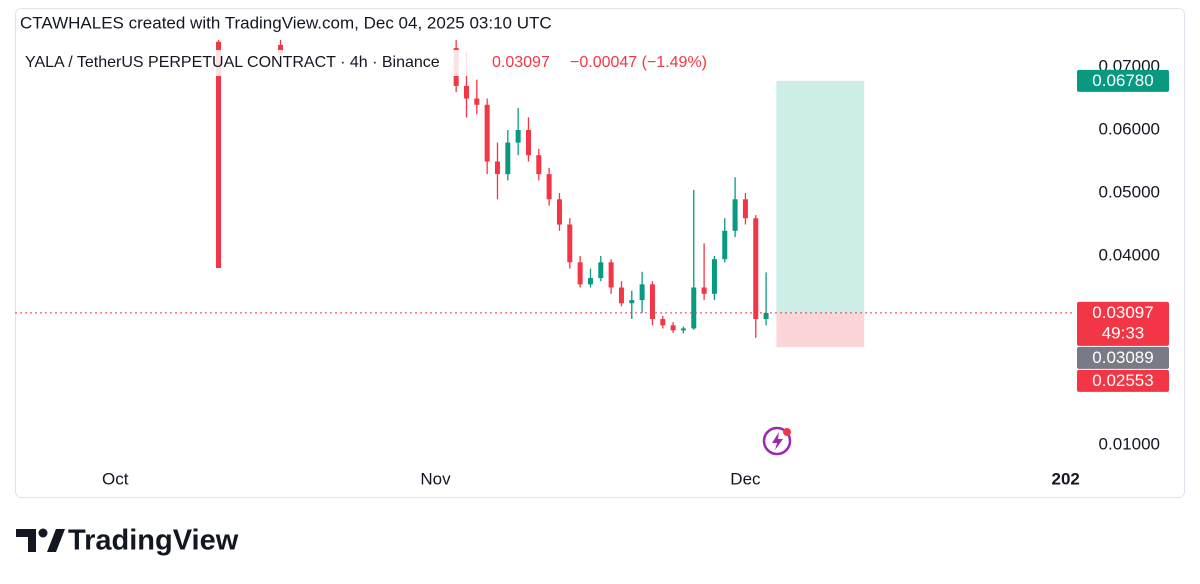  I want to click on y-tick-label: 0.06000, so click(1129, 128).